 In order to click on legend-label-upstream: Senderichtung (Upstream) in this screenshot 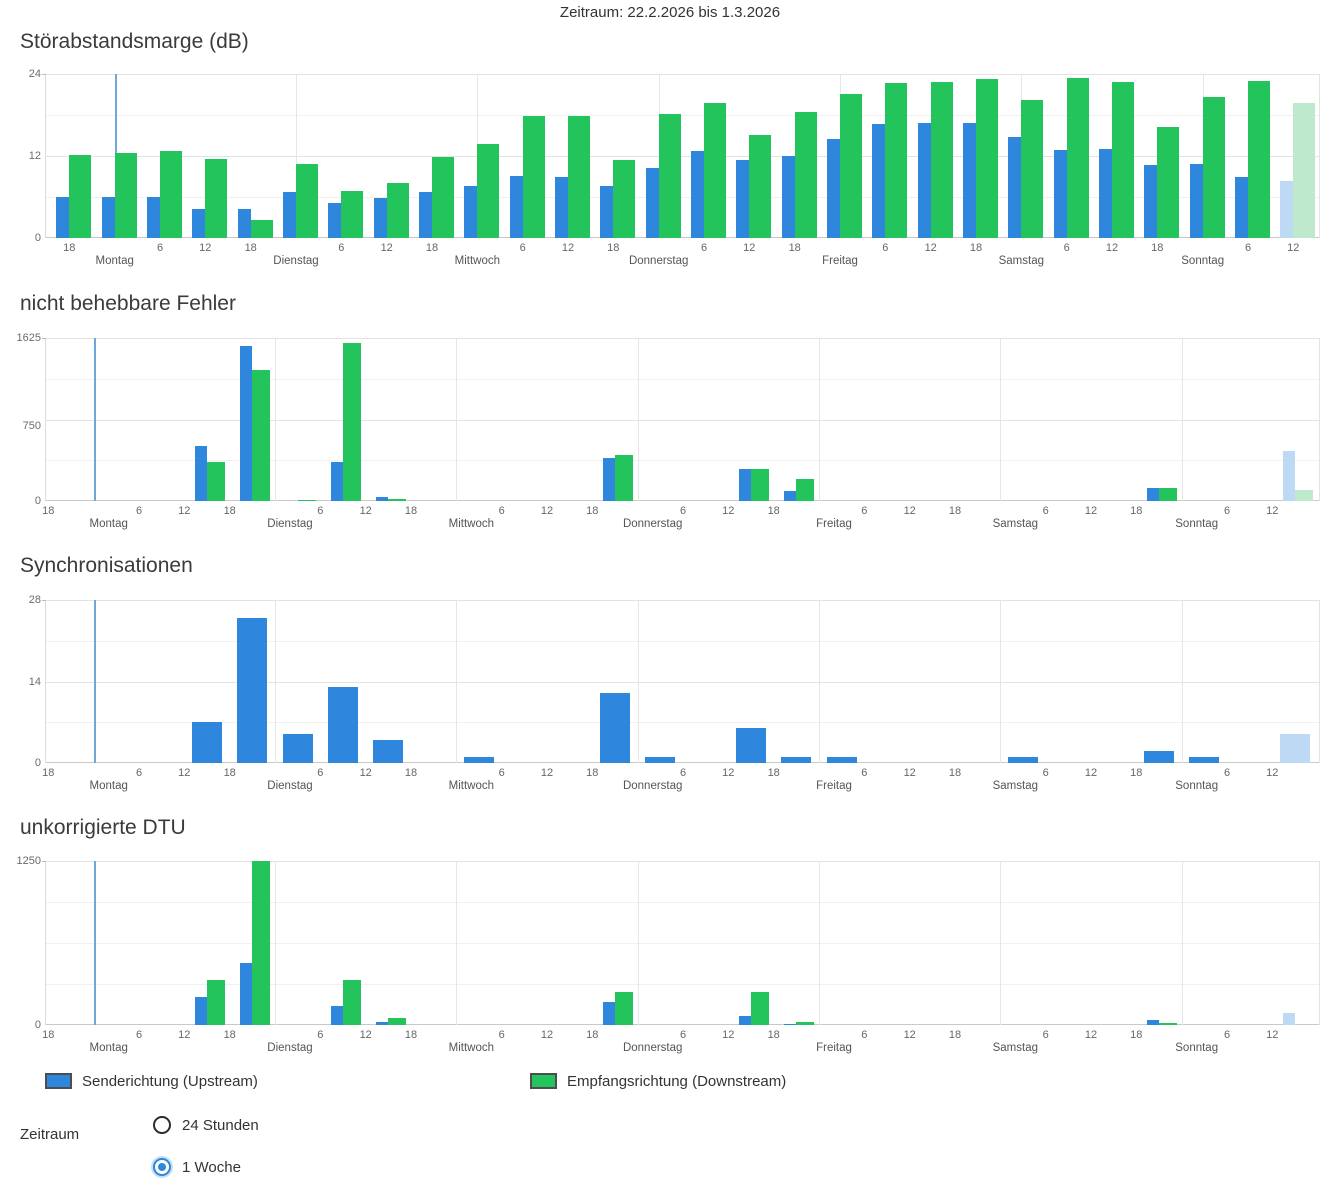, I will do `click(170, 1081)`.